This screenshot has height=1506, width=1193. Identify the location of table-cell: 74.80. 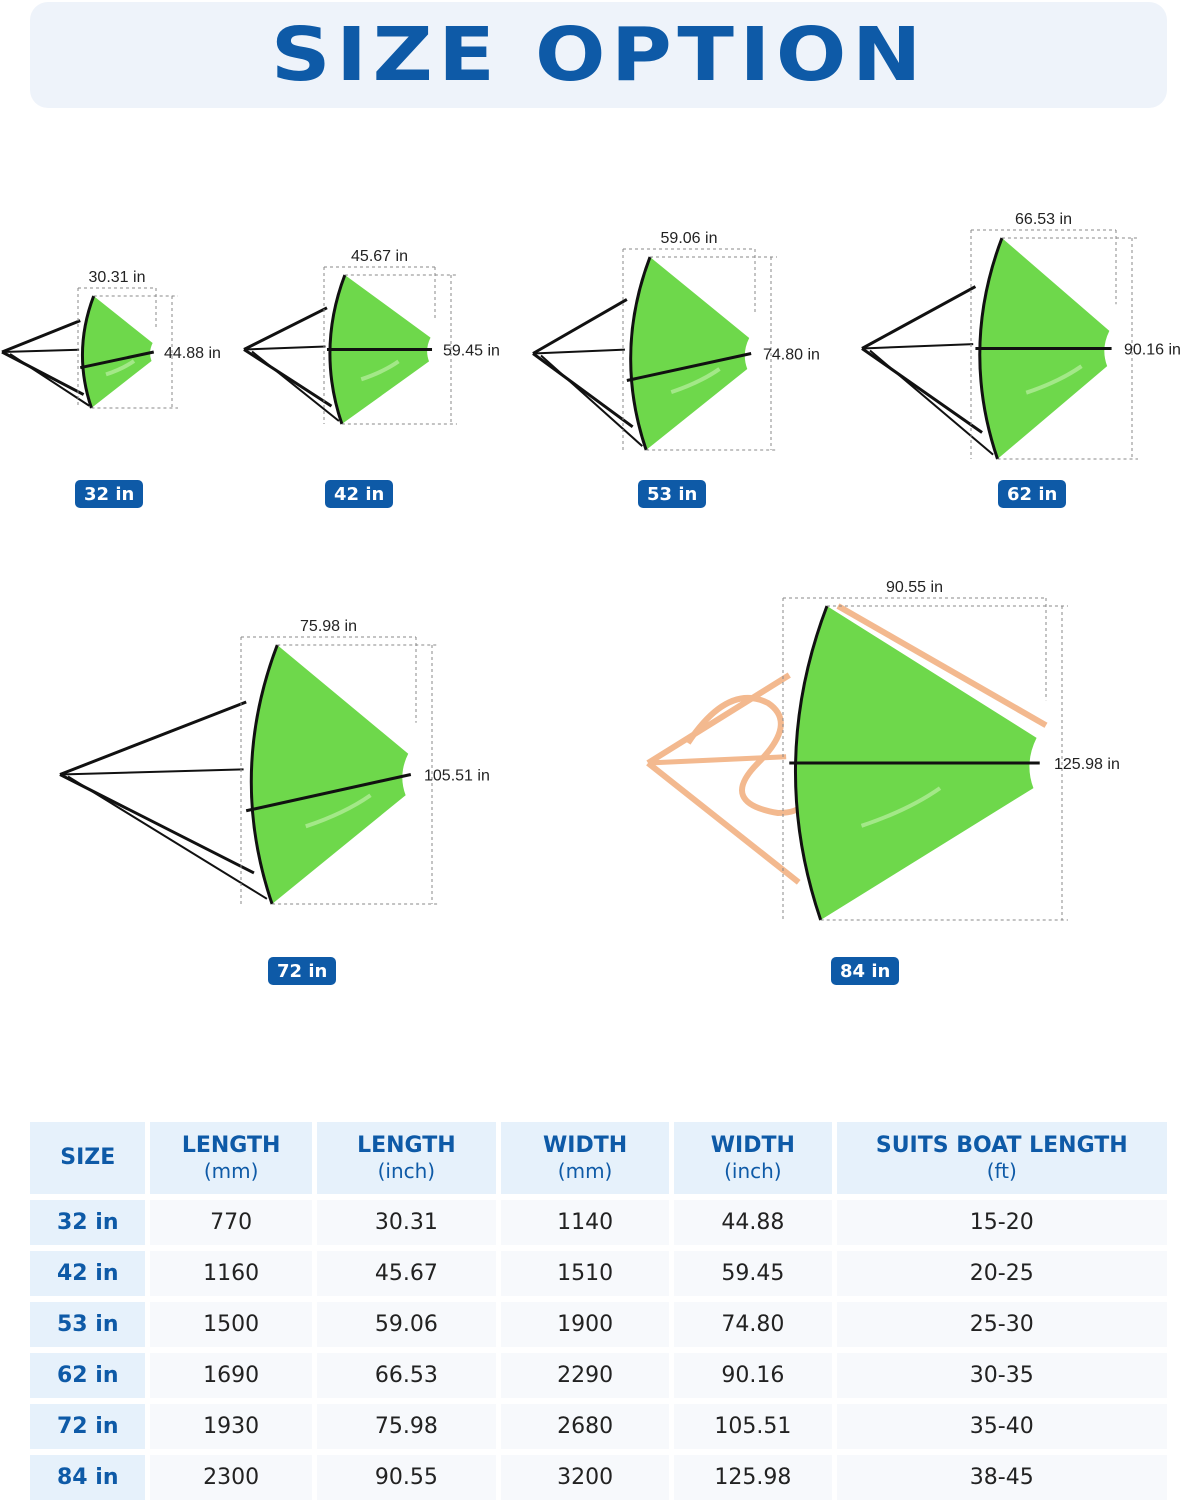
(753, 1324).